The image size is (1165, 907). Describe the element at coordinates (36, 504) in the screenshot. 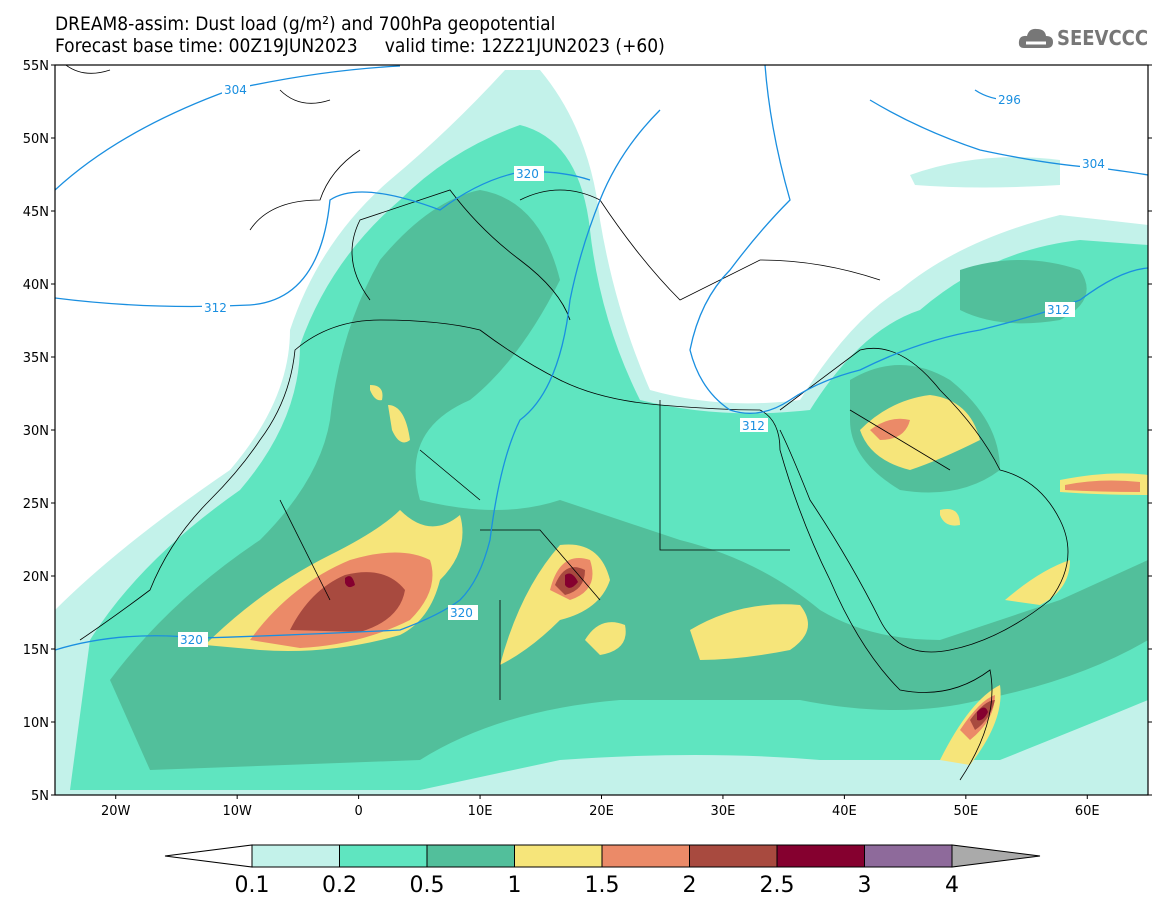

I see `lat-label: 25N` at that location.